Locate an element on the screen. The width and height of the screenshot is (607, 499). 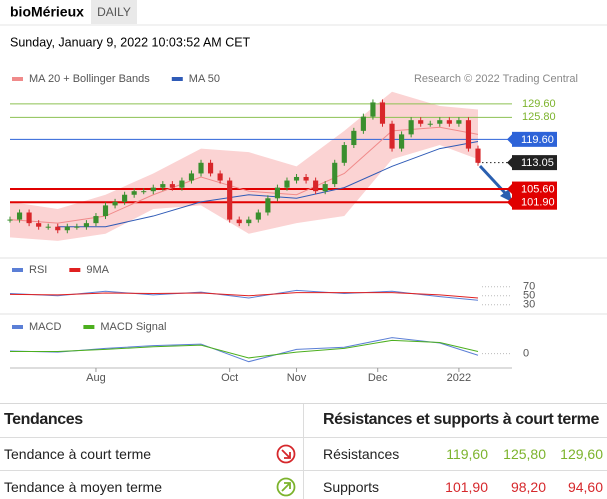
trend-up-icon is located at coordinates (286, 487).